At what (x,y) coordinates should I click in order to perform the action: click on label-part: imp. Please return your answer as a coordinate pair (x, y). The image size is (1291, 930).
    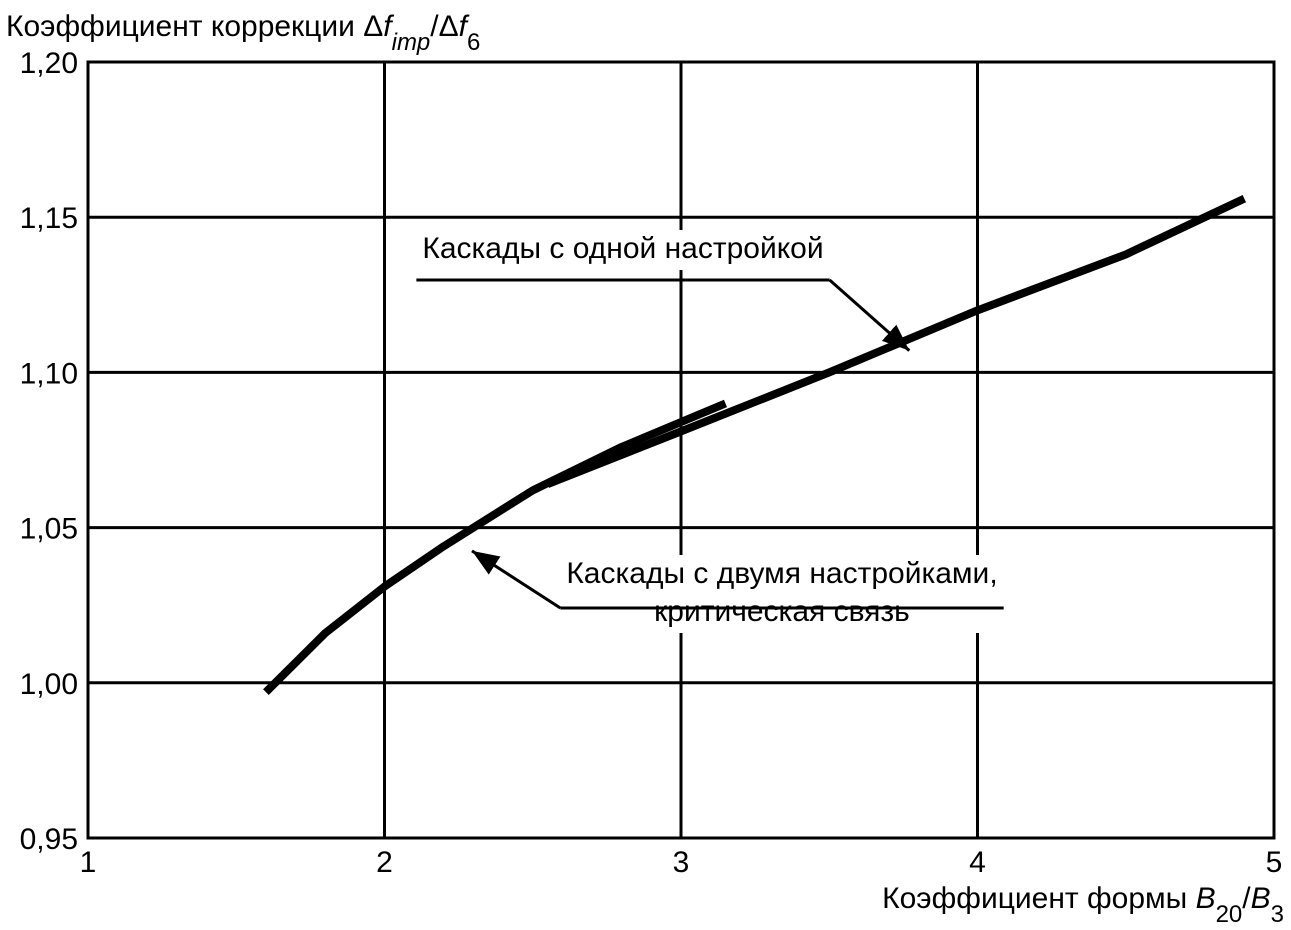
    Looking at the image, I should click on (411, 42).